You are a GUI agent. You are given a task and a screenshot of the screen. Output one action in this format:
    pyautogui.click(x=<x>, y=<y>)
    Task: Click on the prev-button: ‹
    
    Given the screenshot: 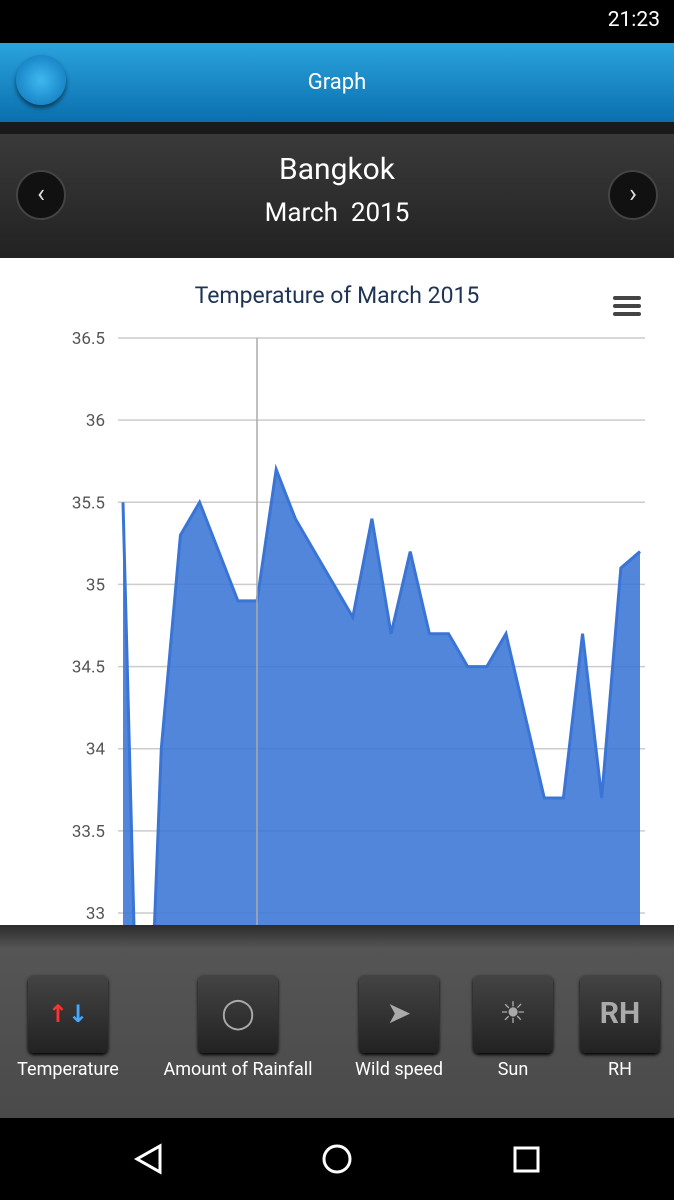 What is the action you would take?
    pyautogui.click(x=41, y=195)
    